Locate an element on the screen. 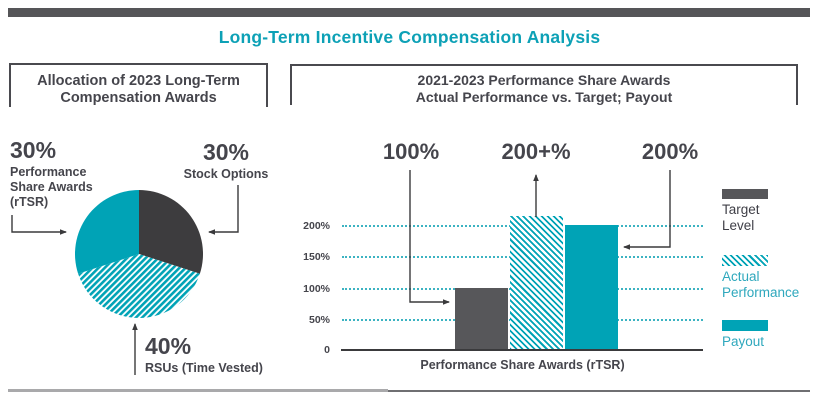  ytick-150: 150% is located at coordinates (316, 257).